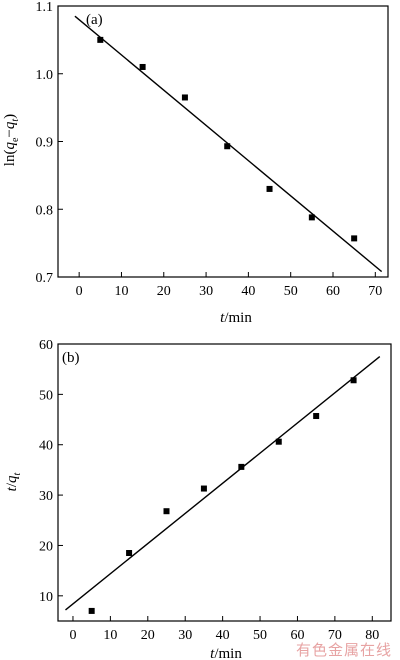 This screenshot has width=400, height=660. What do you see at coordinates (11, 140) in the screenshot?
I see `y-axis-title-a: ln(qe−qt)` at bounding box center [11, 140].